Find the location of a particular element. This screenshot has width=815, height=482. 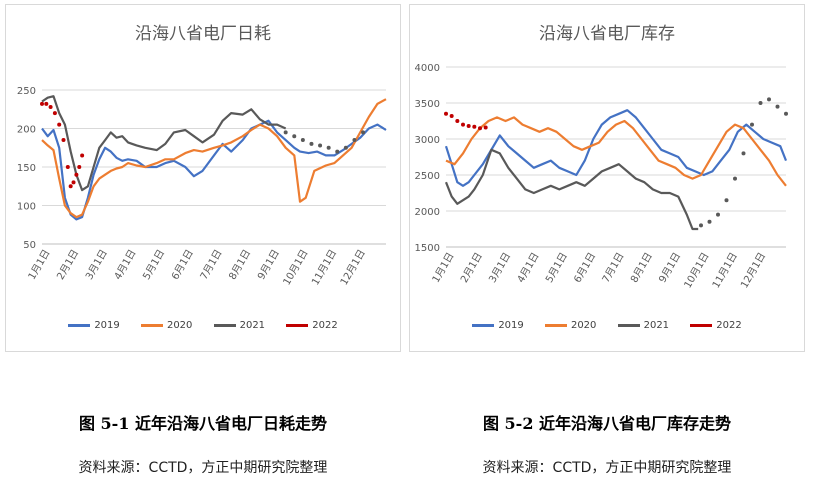

y-tick-label: 2500 is located at coordinates (427, 176).